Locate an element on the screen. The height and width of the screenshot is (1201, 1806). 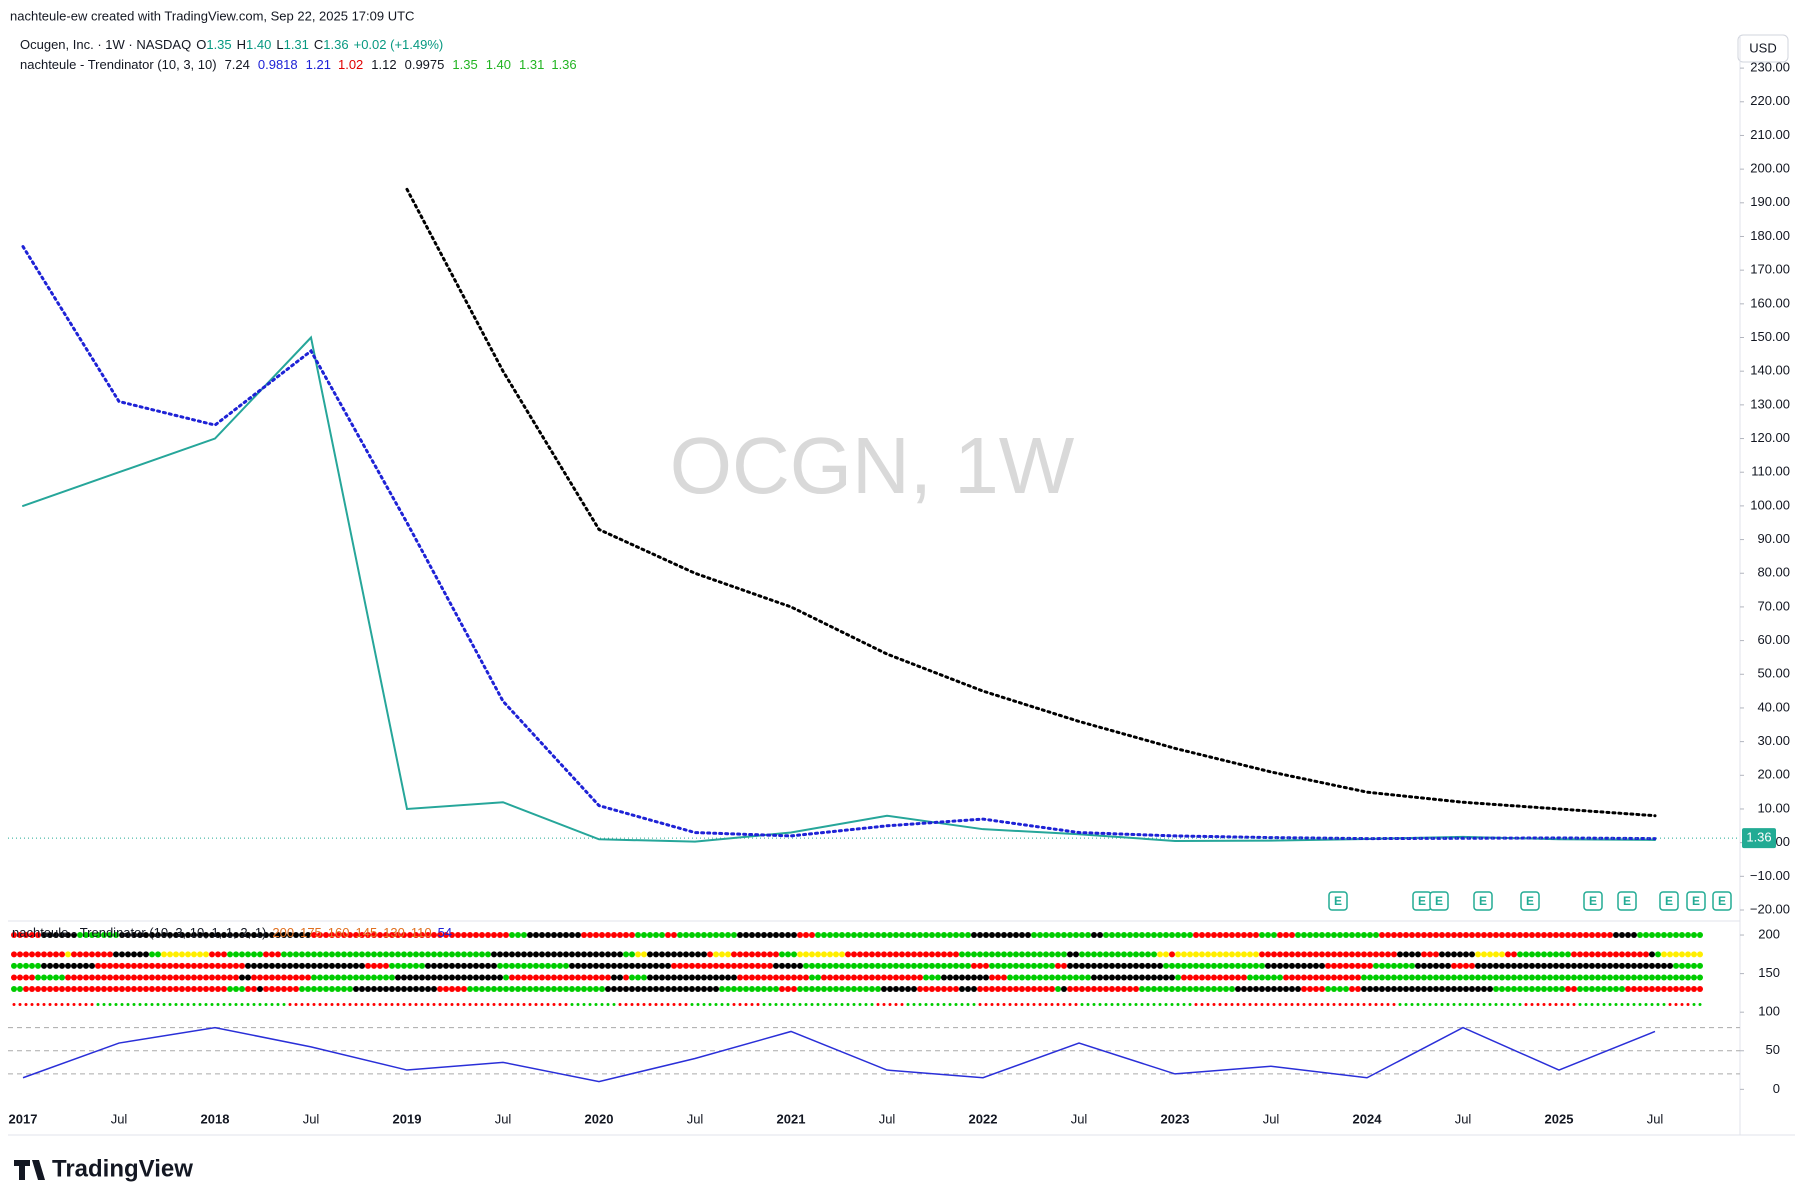
currency-box is located at coordinates (1763, 48).